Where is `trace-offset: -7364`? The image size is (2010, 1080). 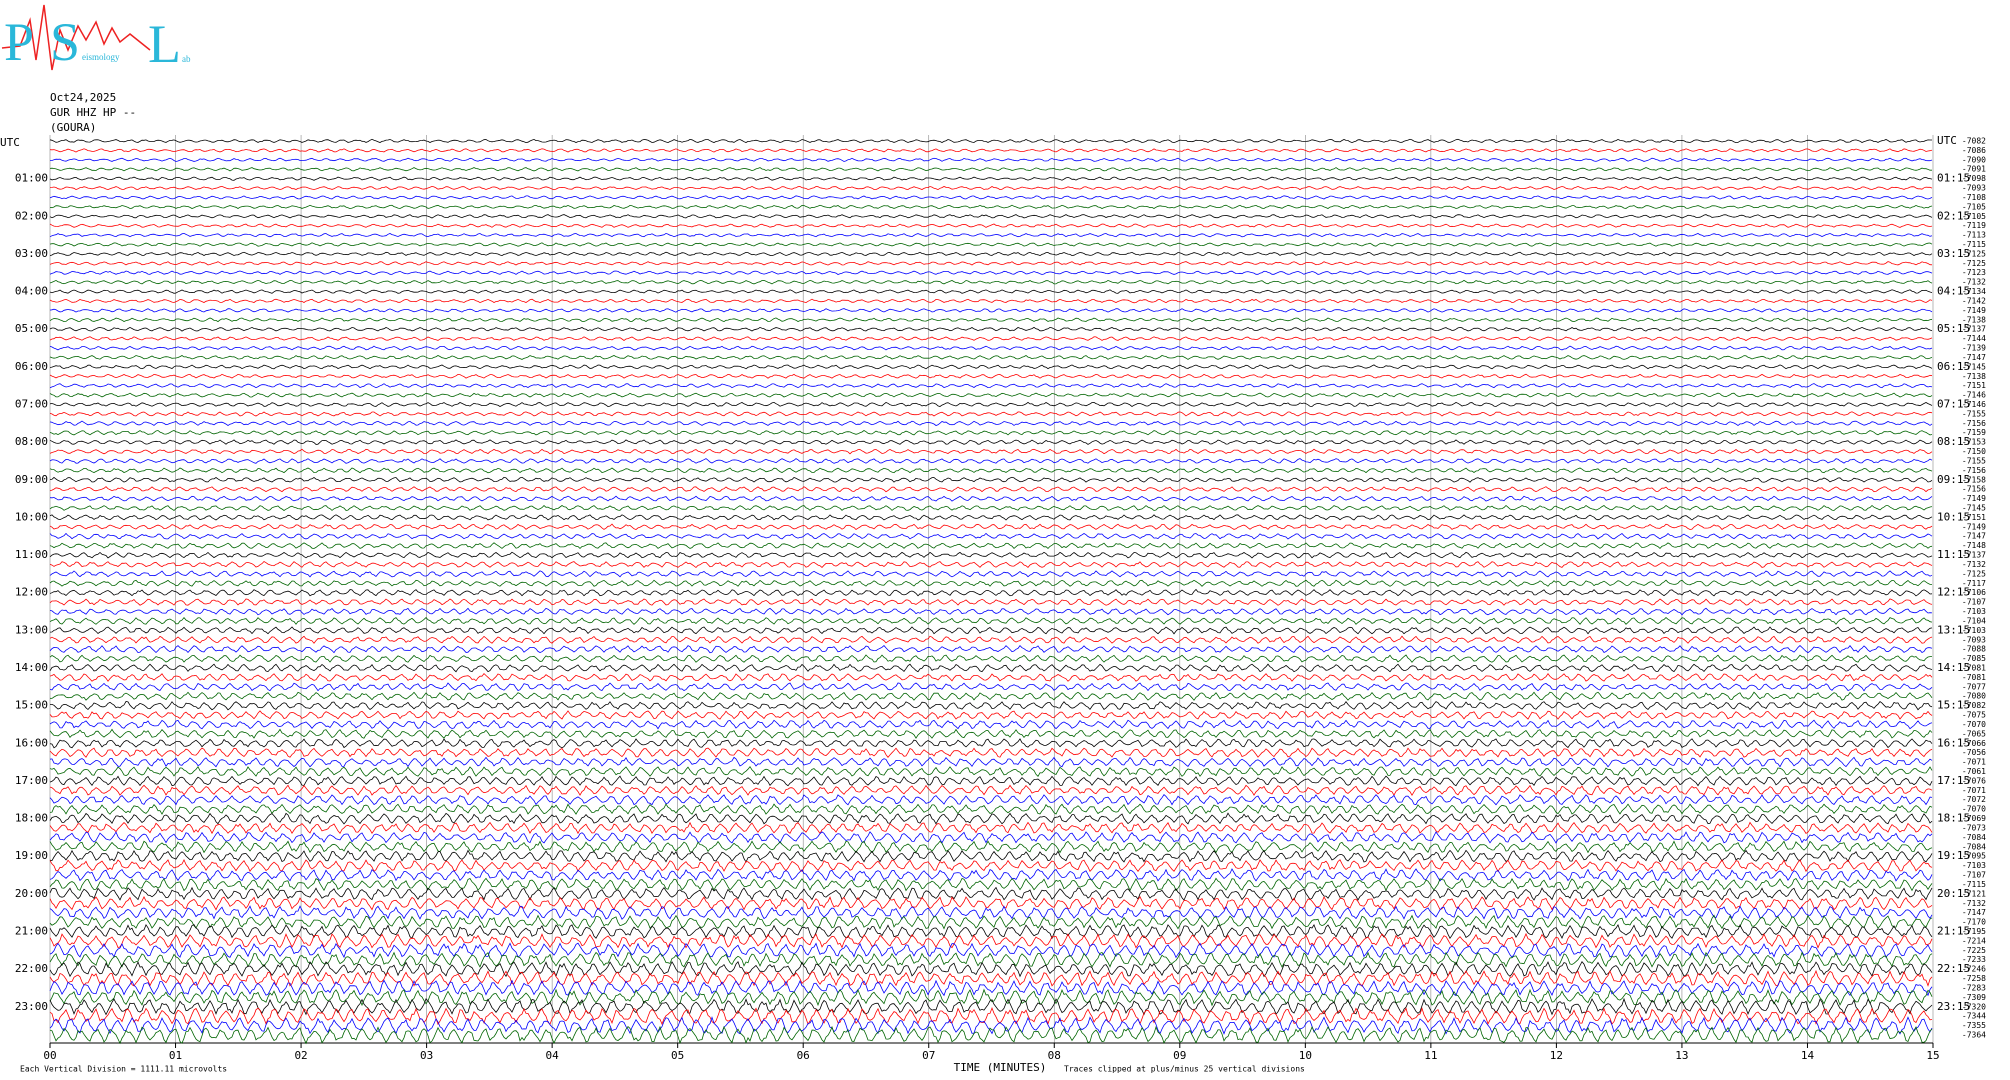 trace-offset: -7364 is located at coordinates (1974, 1035).